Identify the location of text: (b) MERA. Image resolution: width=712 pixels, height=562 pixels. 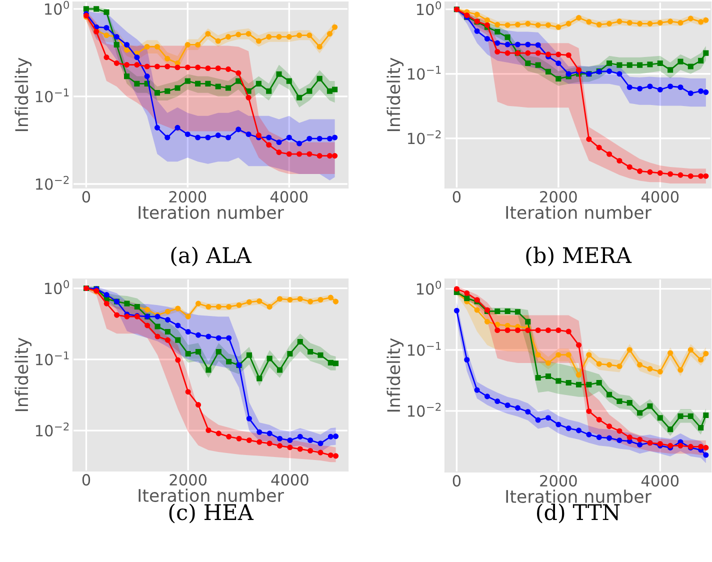
(579, 256).